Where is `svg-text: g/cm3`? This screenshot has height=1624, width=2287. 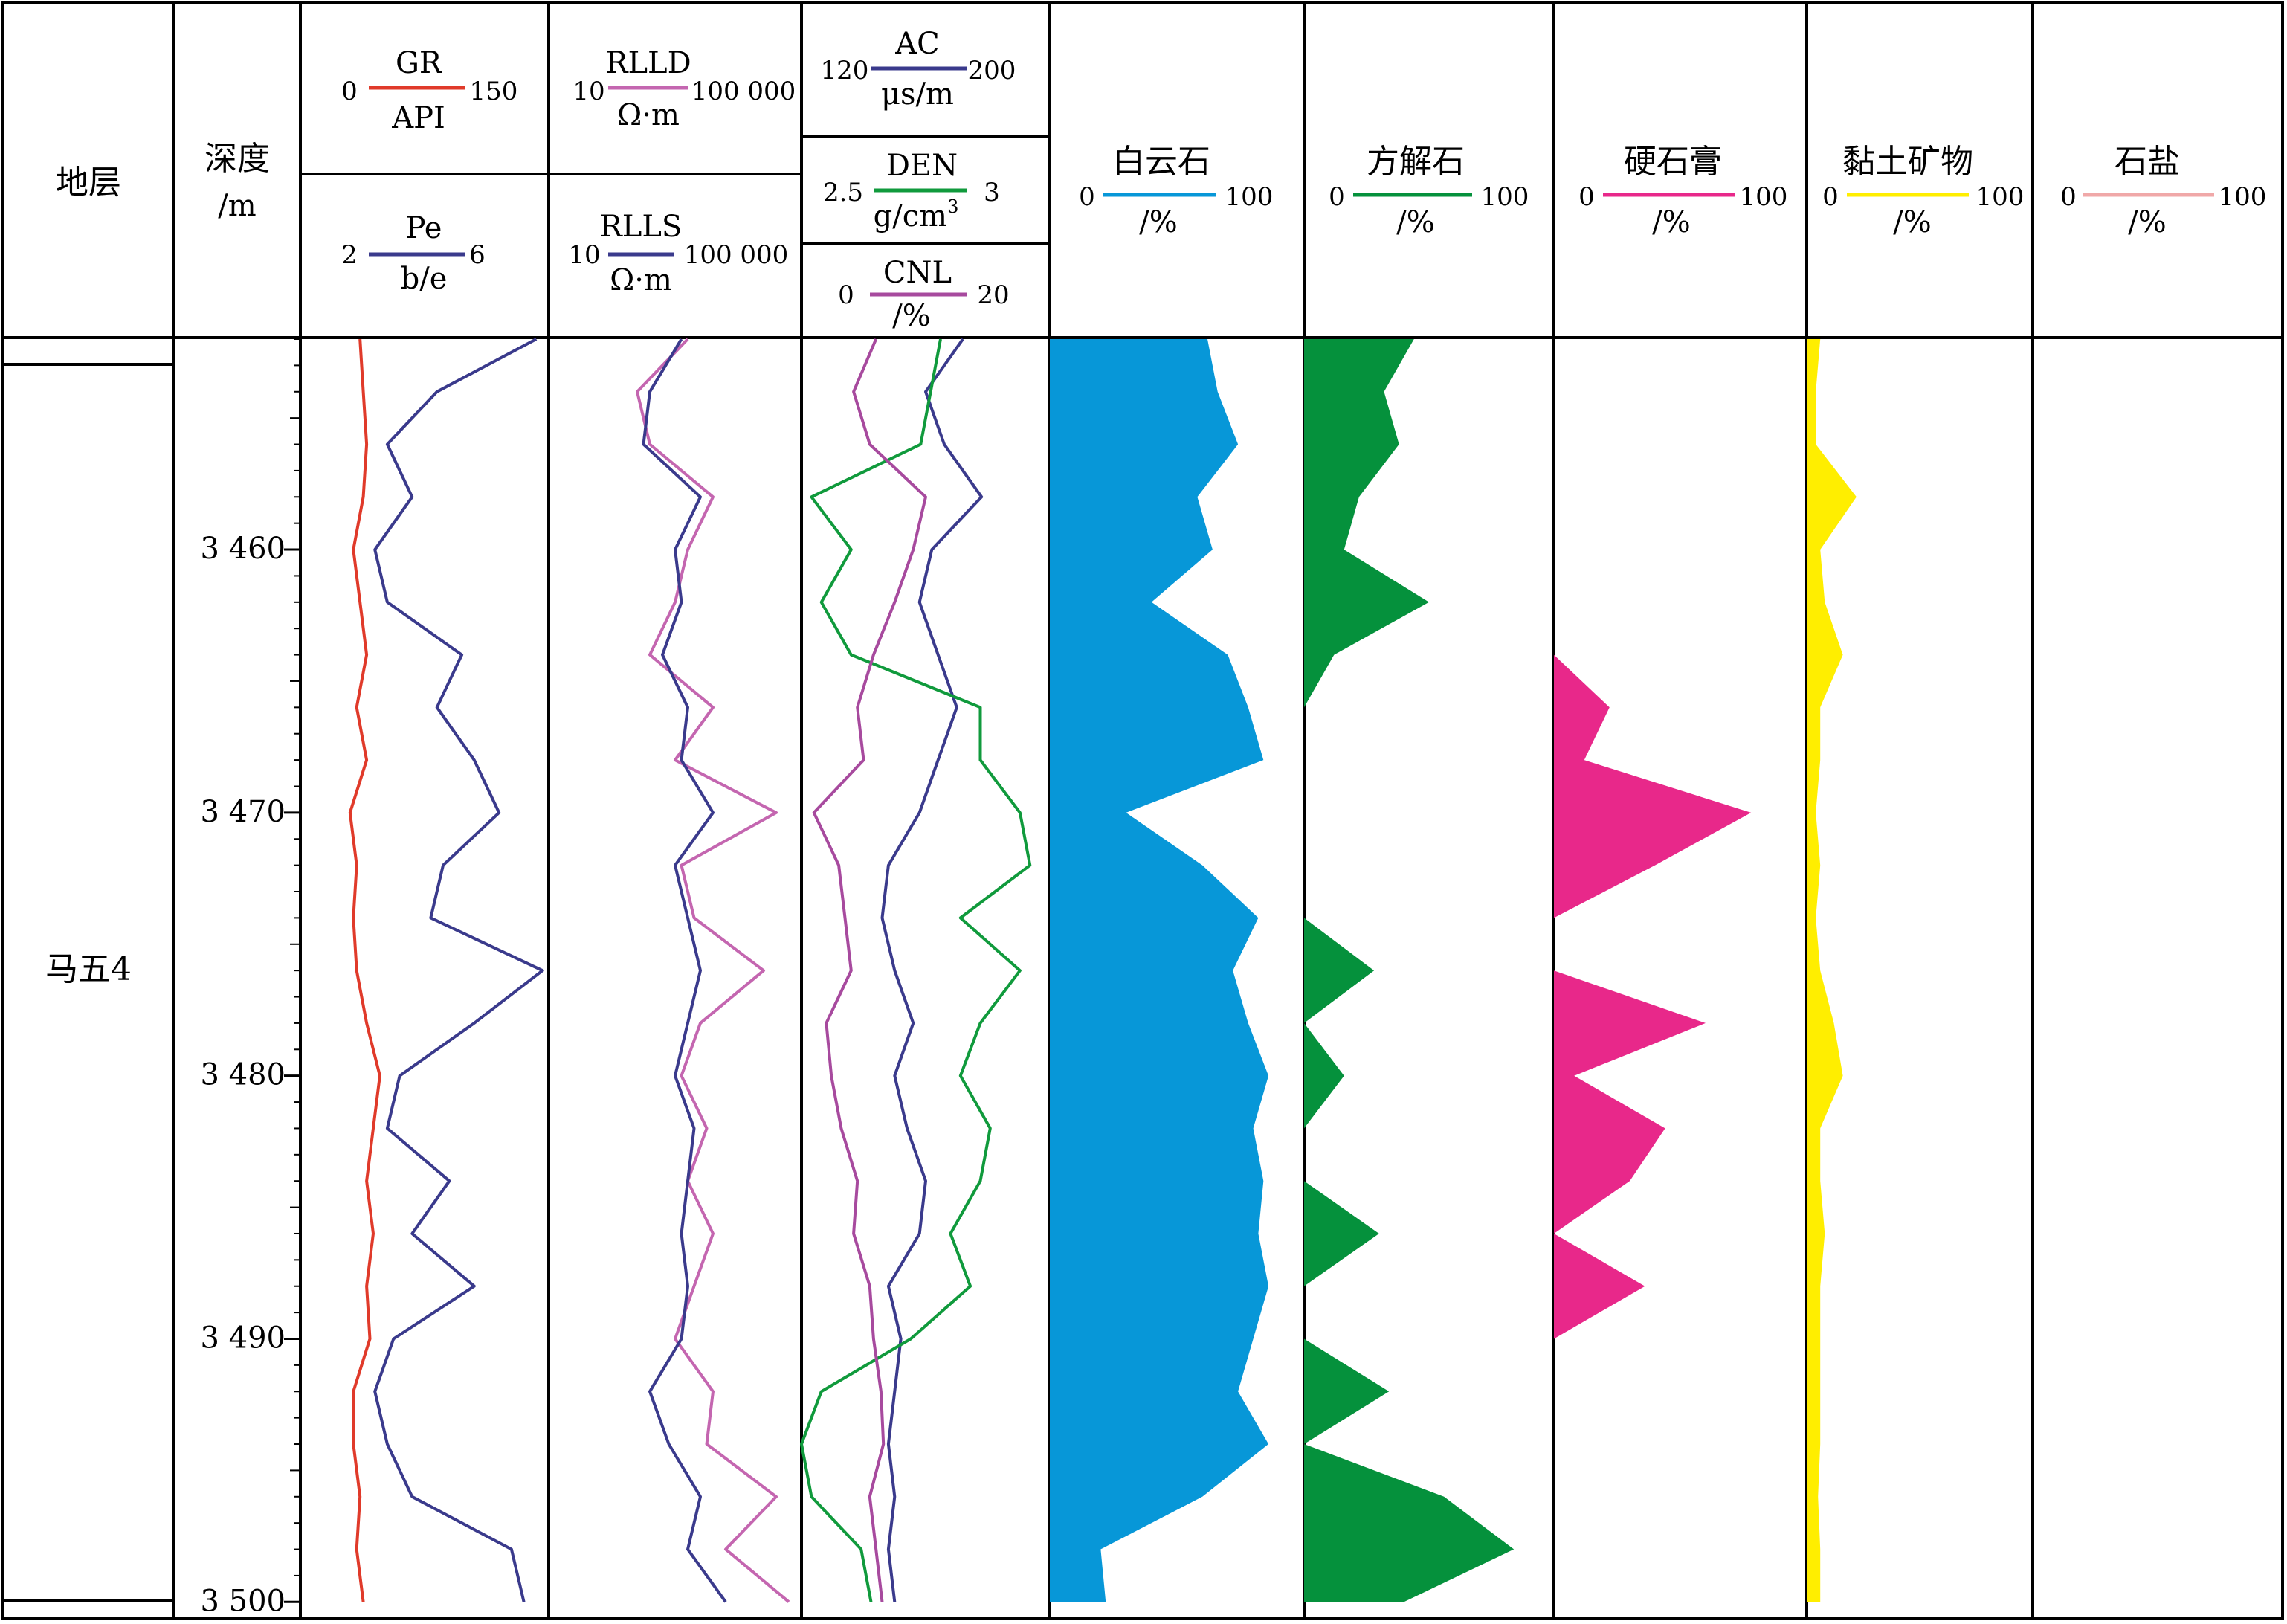
svg-text: g/cm3 is located at coordinates (916, 214).